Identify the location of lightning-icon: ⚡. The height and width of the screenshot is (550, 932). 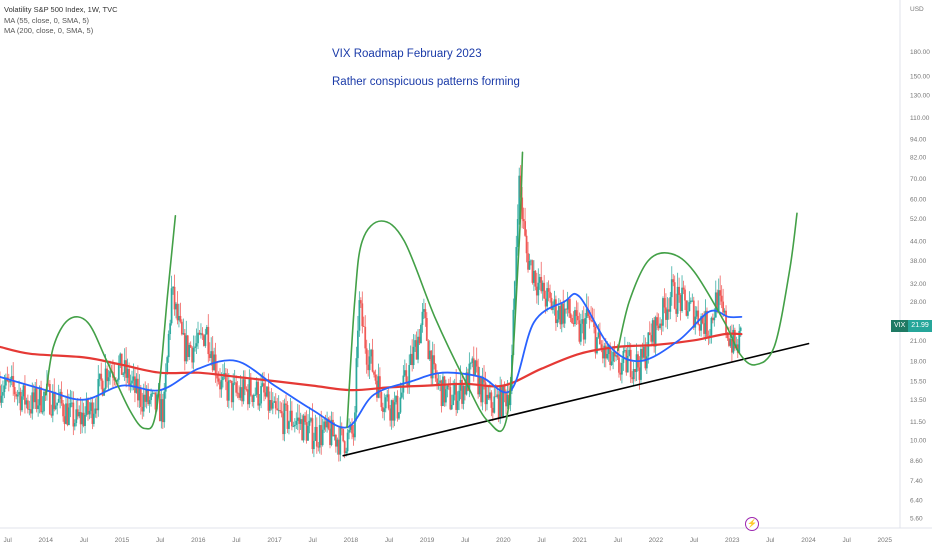
(752, 524).